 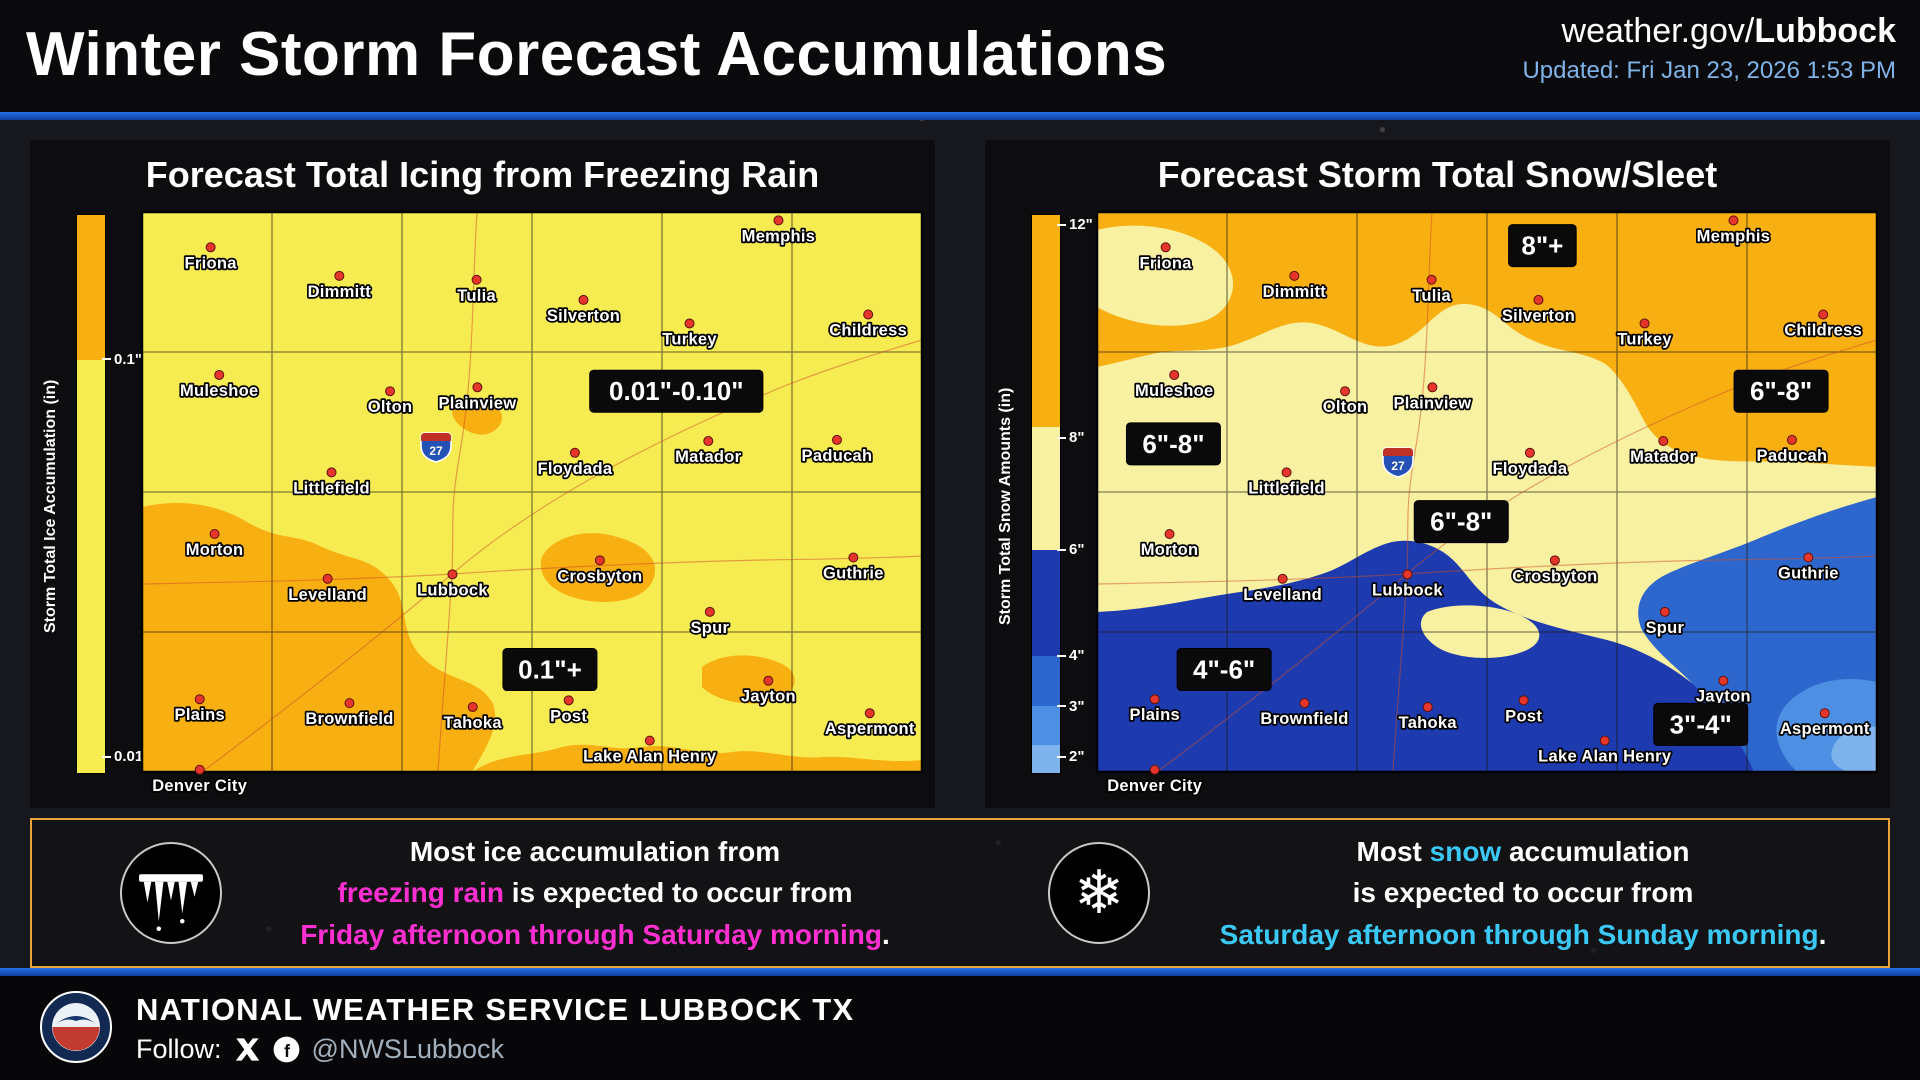 I want to click on snow-panel-title: Forecast Storm Total Snow/Sleet, so click(x=1437, y=174).